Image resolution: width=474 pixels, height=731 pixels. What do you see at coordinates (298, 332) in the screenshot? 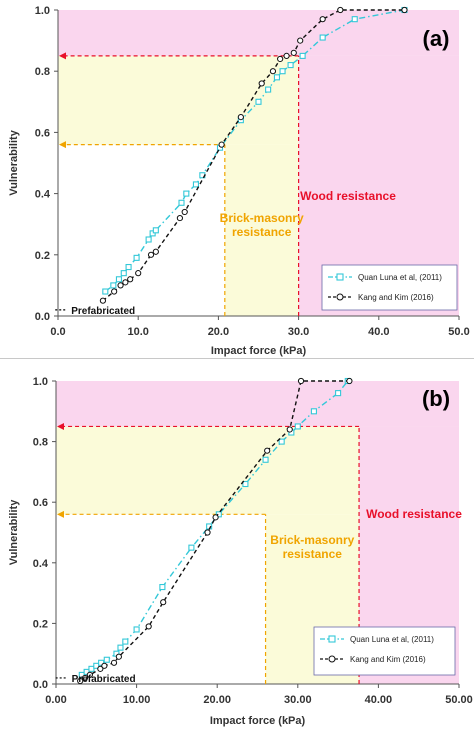
I see `x-tick-label: 30.0` at bounding box center [298, 332].